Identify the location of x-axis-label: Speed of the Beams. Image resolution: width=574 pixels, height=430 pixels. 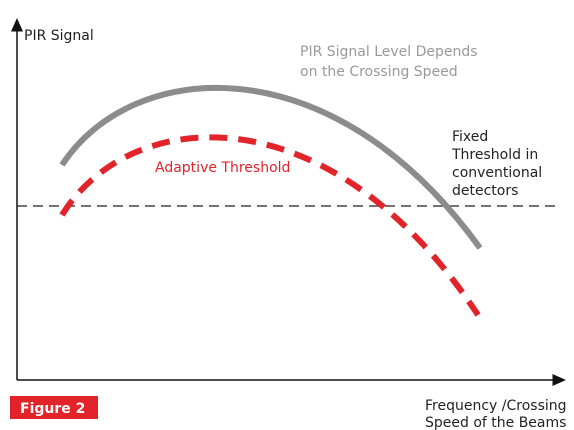
(495, 422).